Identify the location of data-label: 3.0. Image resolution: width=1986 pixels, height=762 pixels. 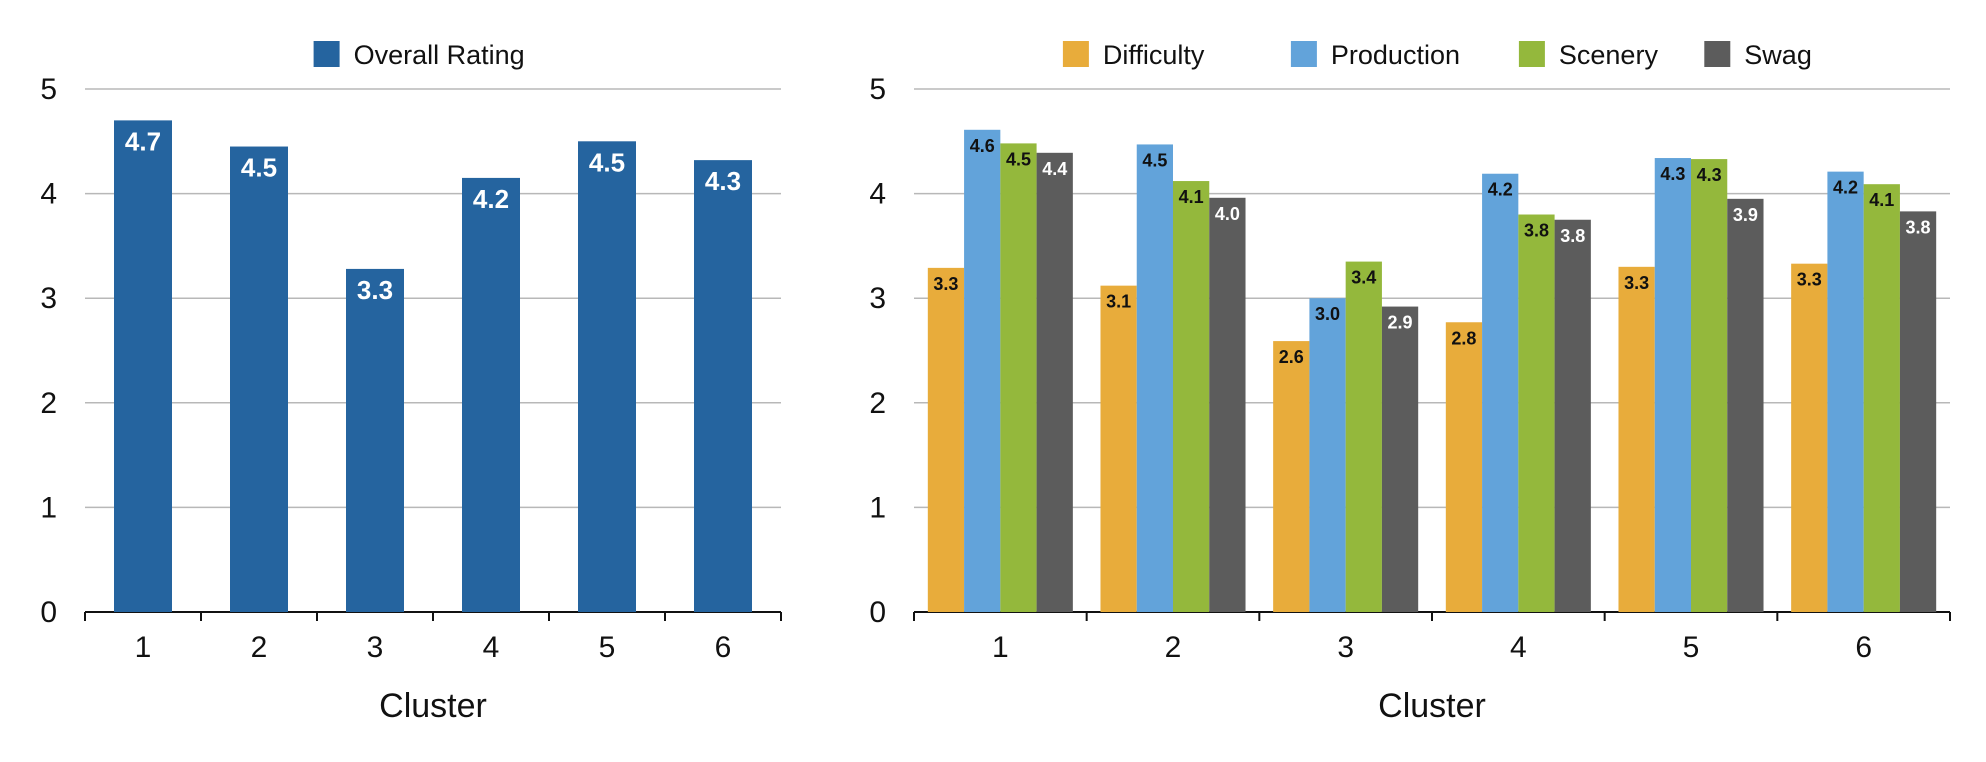
(1327, 314).